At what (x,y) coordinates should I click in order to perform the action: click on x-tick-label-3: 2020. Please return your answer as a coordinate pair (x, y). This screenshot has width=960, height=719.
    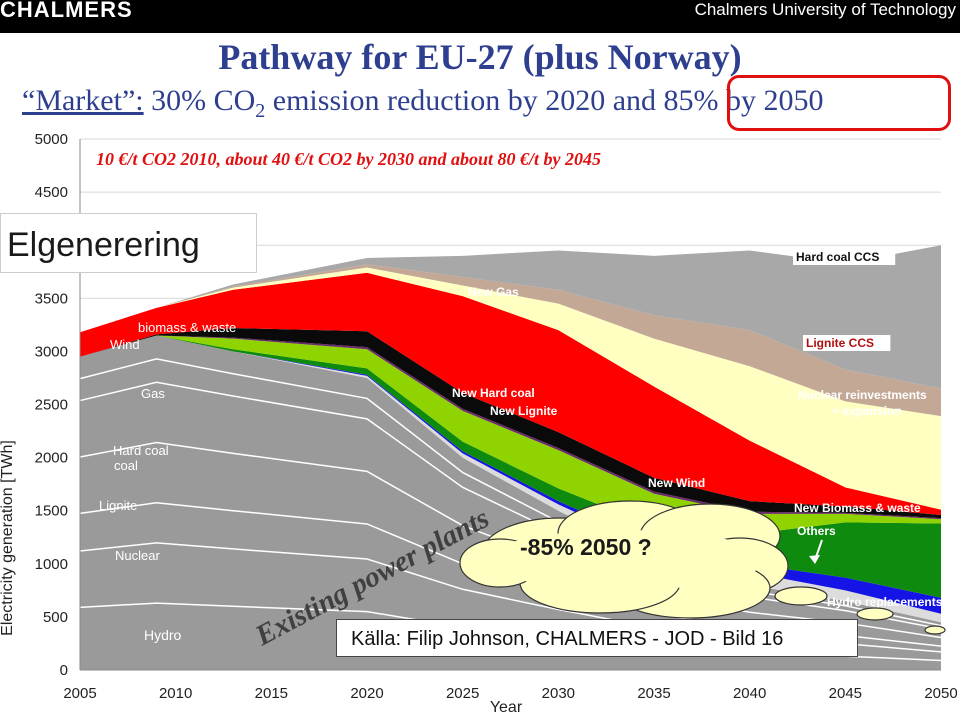
    Looking at the image, I should click on (366, 693).